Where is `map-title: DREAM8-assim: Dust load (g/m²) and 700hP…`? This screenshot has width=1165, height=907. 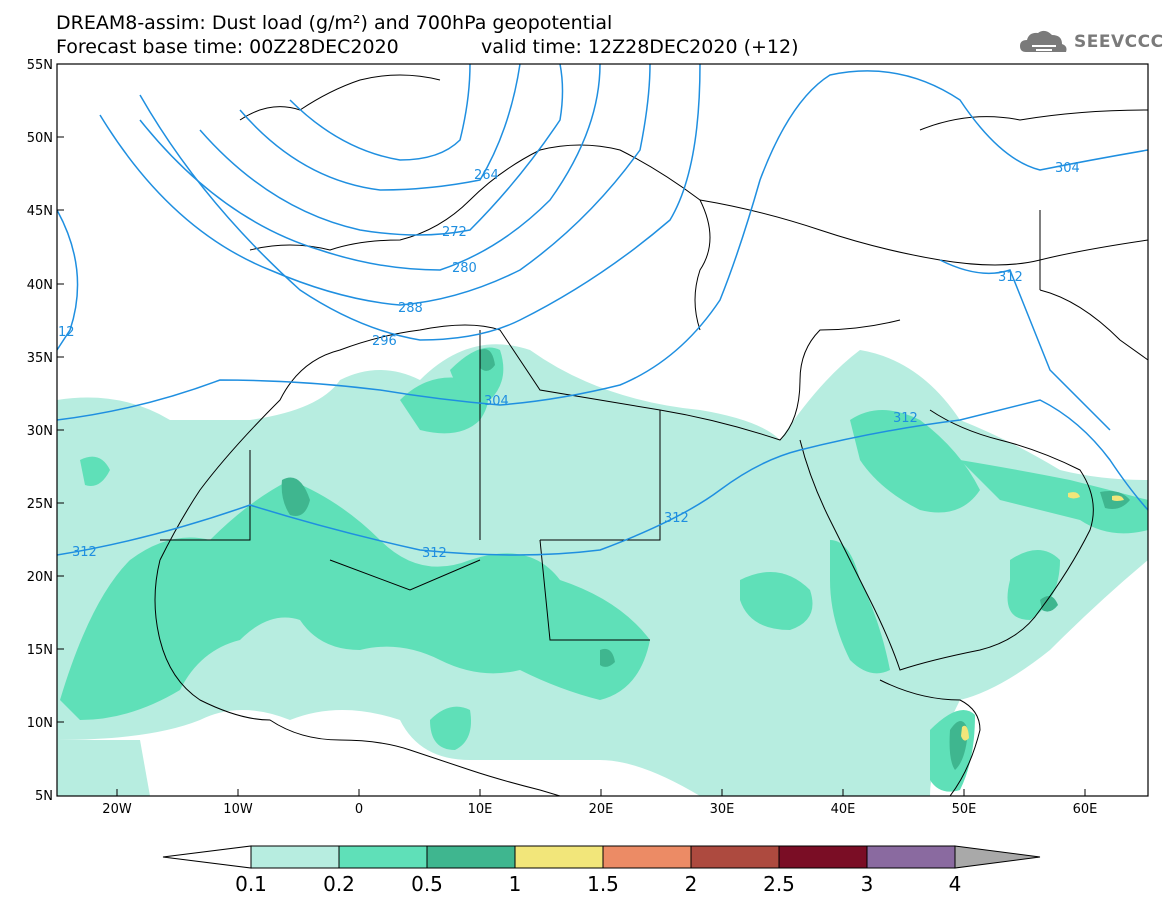
map-title: DREAM8-assim: Dust load (g/m²) and 700hP… is located at coordinates (334, 23).